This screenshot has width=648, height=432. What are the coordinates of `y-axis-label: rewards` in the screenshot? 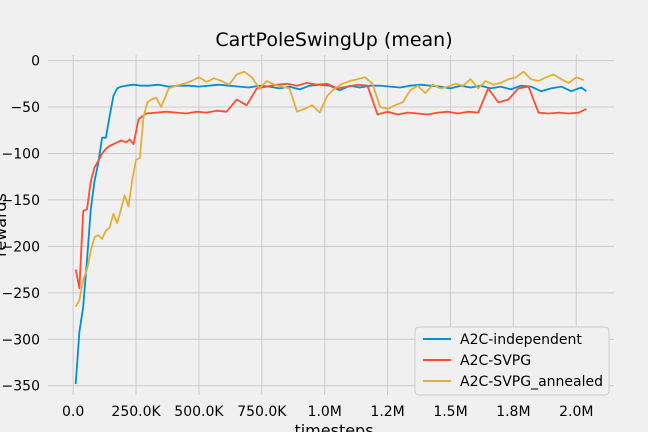 It's located at (5, 225).